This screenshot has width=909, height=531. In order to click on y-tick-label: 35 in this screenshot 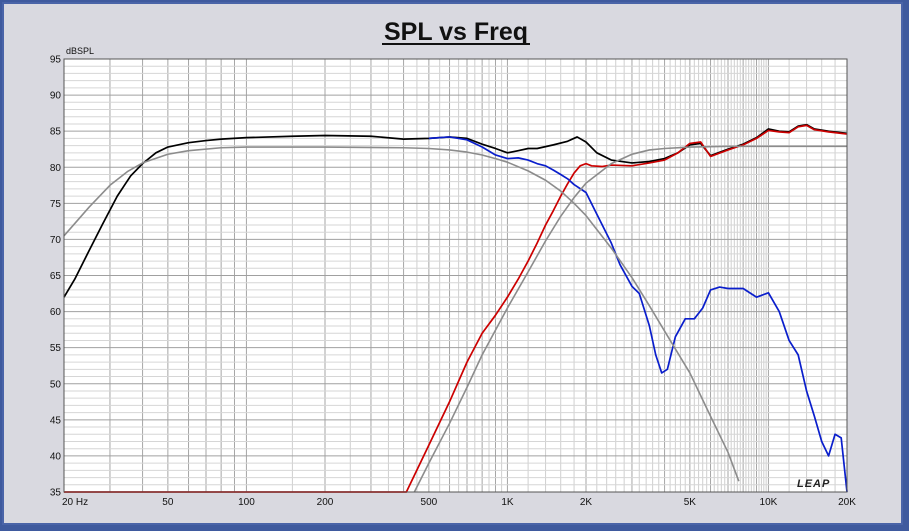, I will do `click(56, 493)`.